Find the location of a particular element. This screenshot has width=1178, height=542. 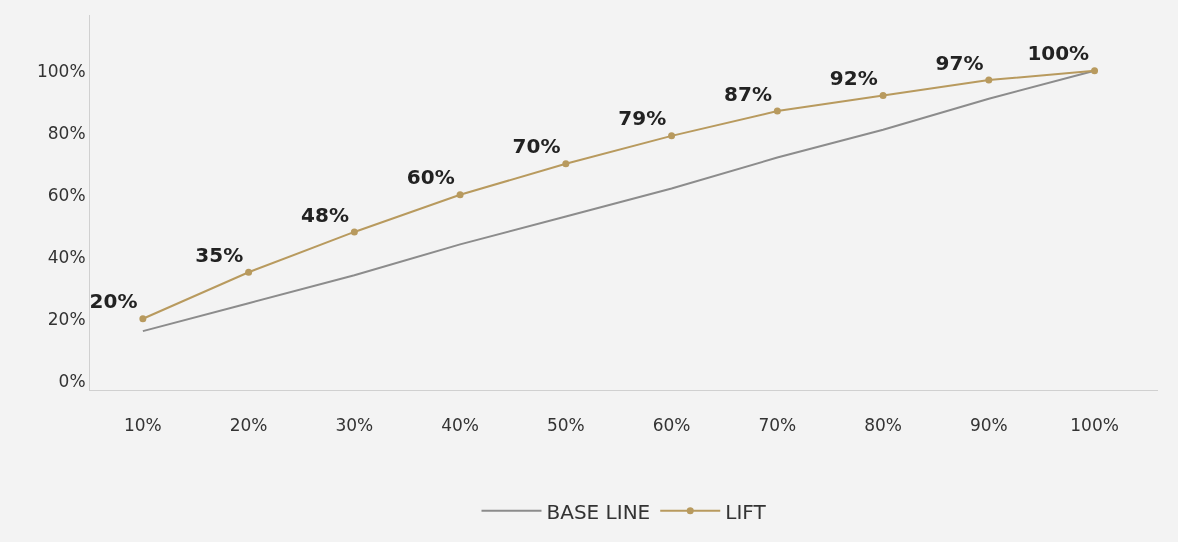

data-label: 20% is located at coordinates (113, 301).